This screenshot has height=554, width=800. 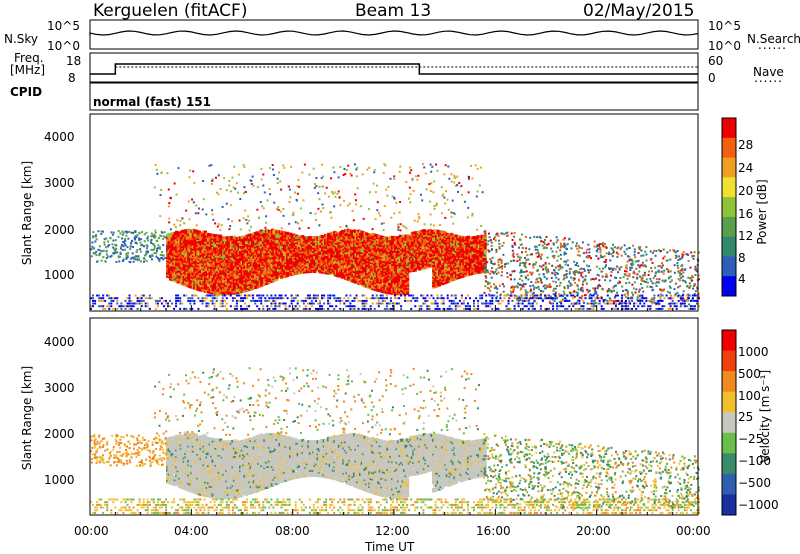 What do you see at coordinates (746, 168) in the screenshot?
I see `power-cbar-tick-24: 24` at bounding box center [746, 168].